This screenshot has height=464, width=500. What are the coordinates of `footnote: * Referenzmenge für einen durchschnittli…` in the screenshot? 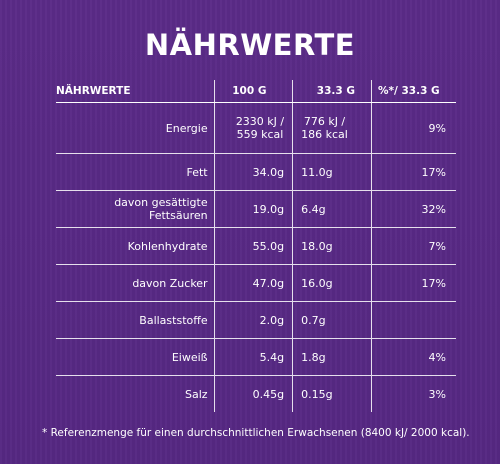 It's located at (256, 433).